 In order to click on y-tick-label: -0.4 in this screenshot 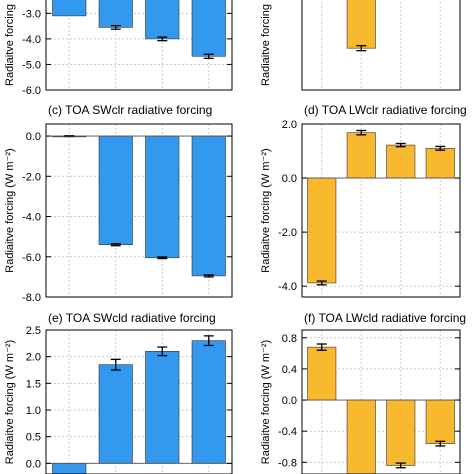, I will do `click(287, 432)`.